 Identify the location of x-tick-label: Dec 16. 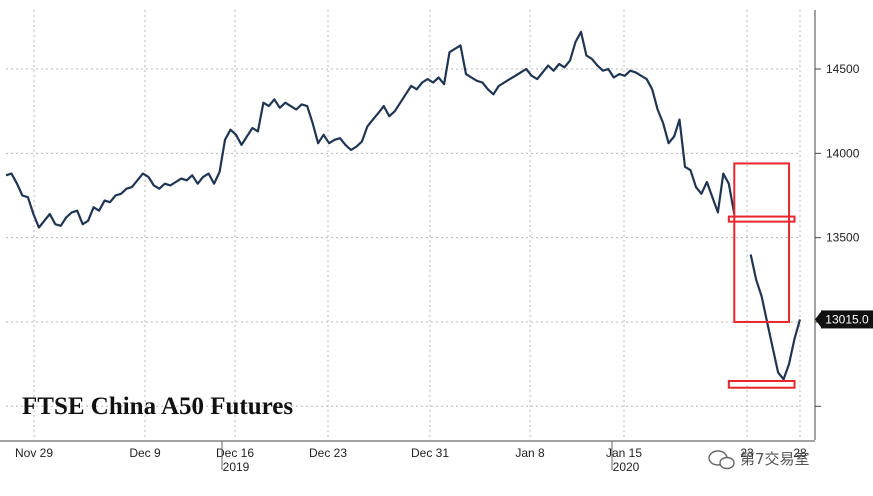
(235, 453).